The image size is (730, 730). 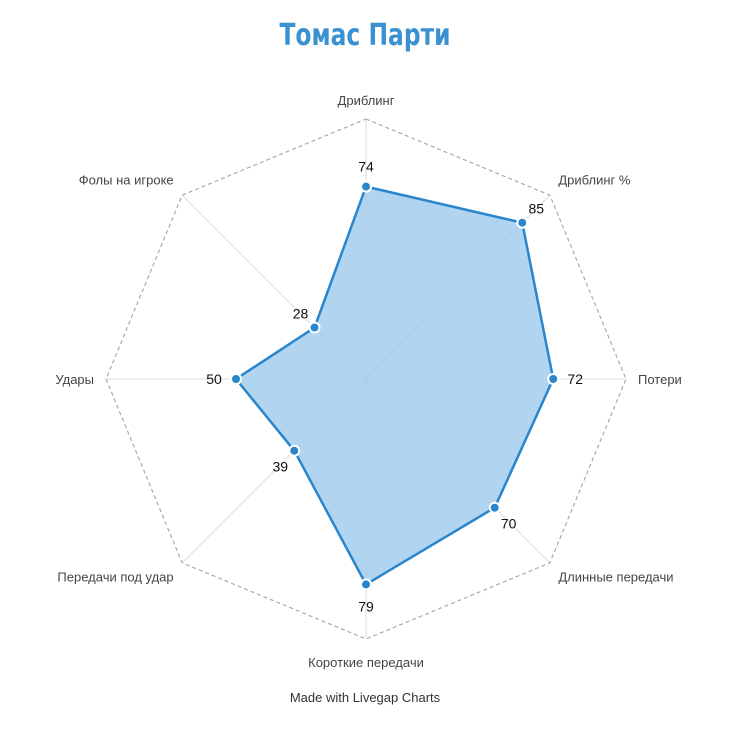 What do you see at coordinates (660, 379) in the screenshot?
I see `radar-axis-label: Потери` at bounding box center [660, 379].